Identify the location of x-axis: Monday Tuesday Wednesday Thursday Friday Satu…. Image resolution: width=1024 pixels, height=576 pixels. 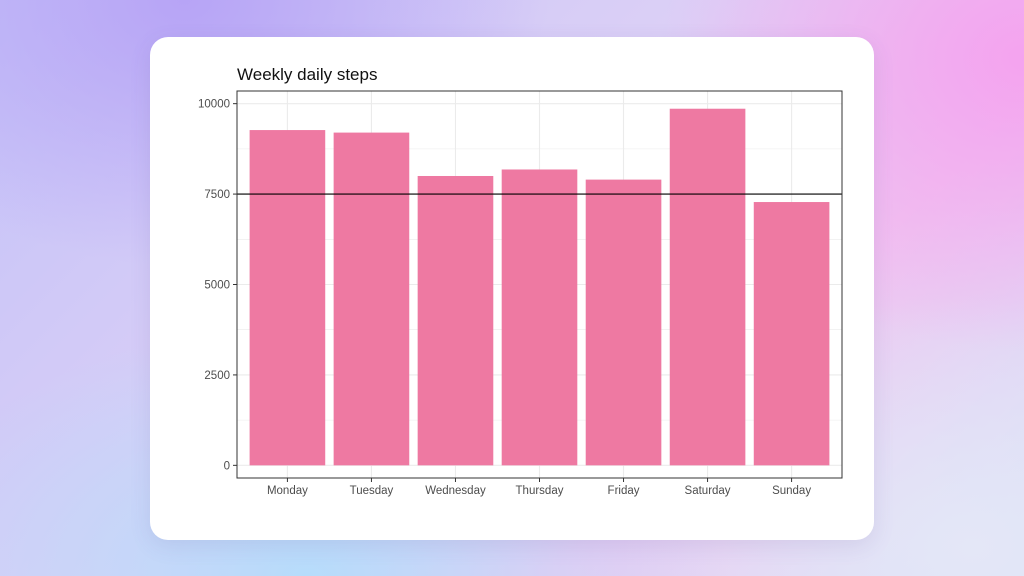
(539, 487).